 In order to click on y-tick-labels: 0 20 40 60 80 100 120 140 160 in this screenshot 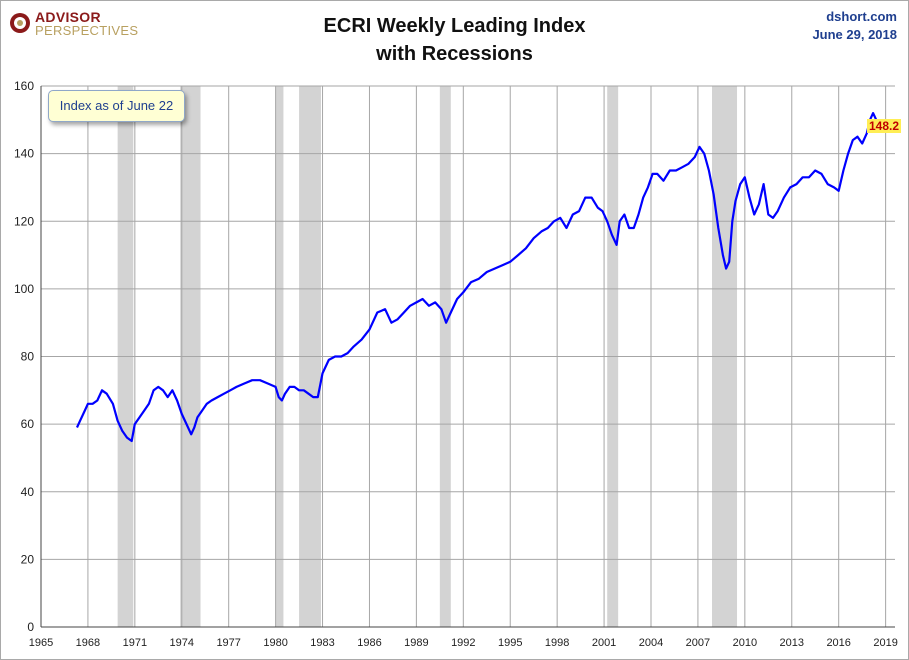, I will do `click(24, 356)`.